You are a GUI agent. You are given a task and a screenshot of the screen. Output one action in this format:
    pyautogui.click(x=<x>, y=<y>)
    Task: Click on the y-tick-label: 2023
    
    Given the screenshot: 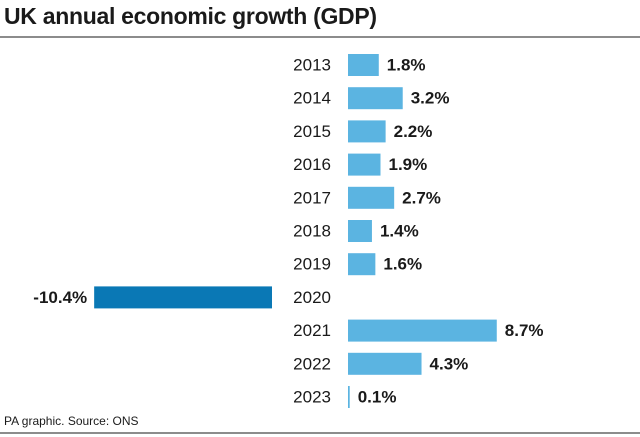 What is the action you would take?
    pyautogui.click(x=312, y=396)
    